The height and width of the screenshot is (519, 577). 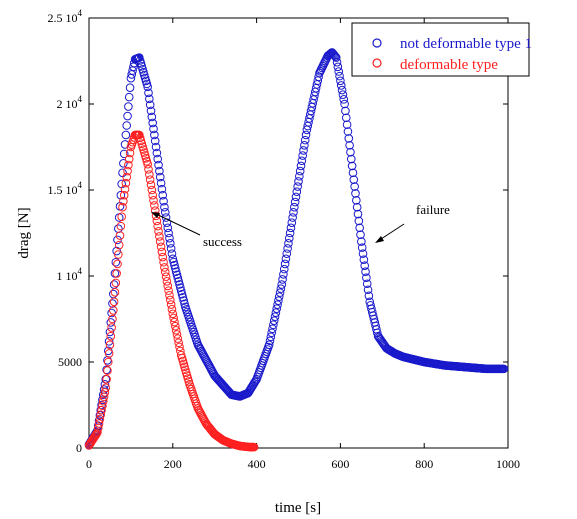 What do you see at coordinates (80, 99) in the screenshot?
I see `y-tick-exponent: 4` at bounding box center [80, 99].